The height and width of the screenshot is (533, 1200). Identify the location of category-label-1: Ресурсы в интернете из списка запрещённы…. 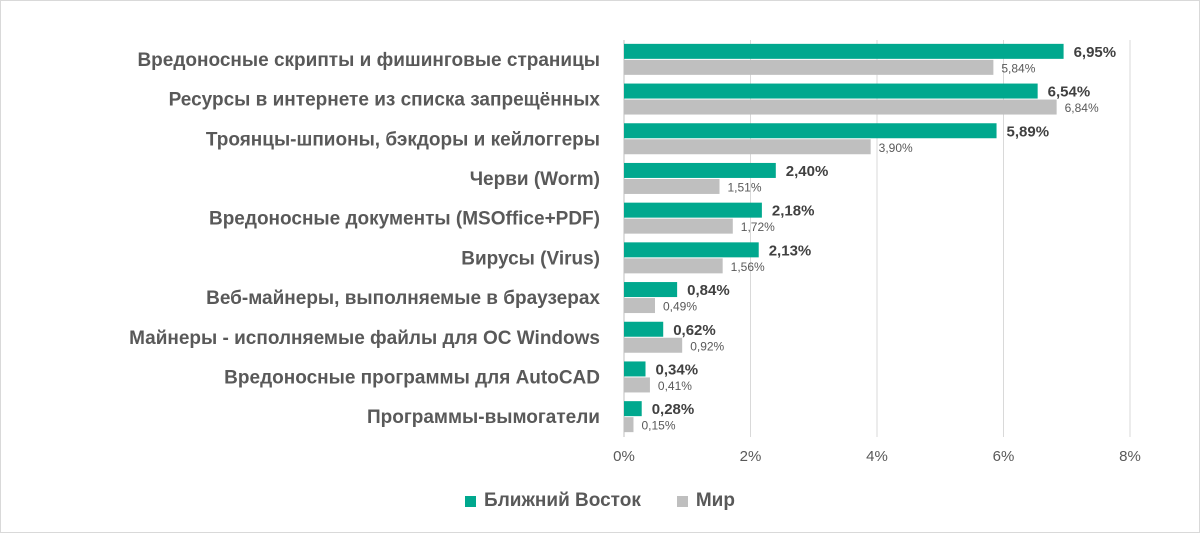
(385, 100).